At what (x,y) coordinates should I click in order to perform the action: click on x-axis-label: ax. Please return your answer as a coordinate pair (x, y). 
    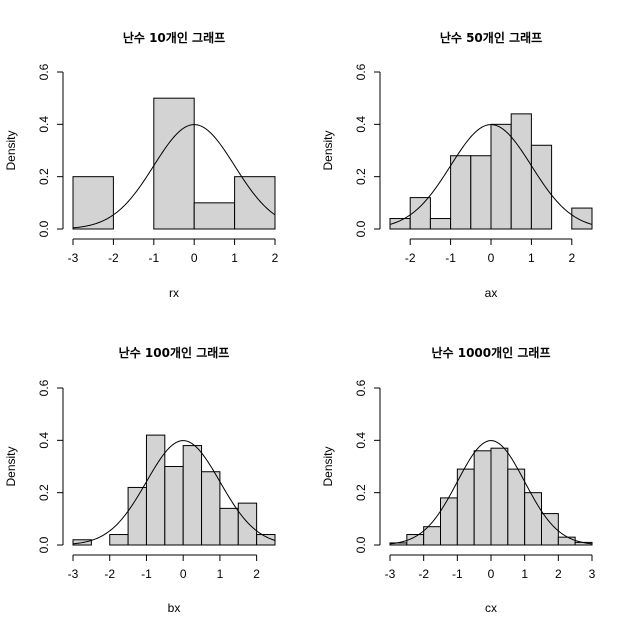
    Looking at the image, I should click on (491, 293).